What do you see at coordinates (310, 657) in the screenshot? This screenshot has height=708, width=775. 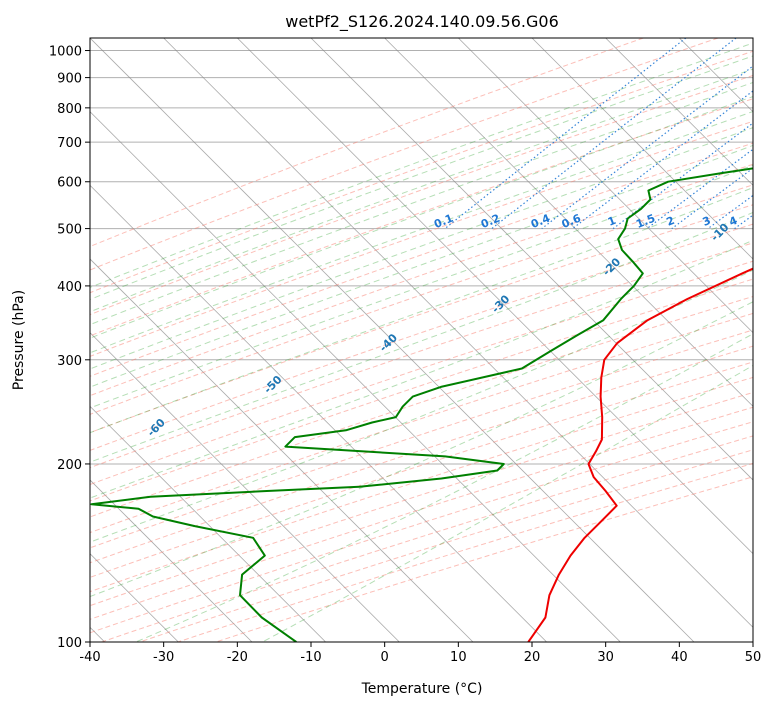 I see `x-tick-label: -10` at bounding box center [310, 657].